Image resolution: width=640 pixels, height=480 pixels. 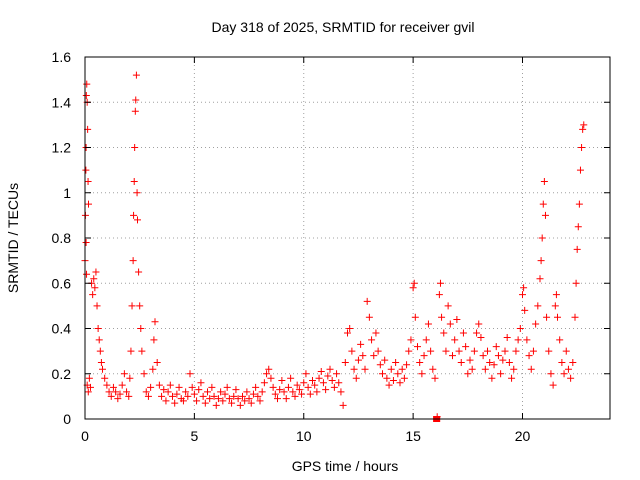 I want to click on y-tick-label: 1, so click(x=67, y=193).